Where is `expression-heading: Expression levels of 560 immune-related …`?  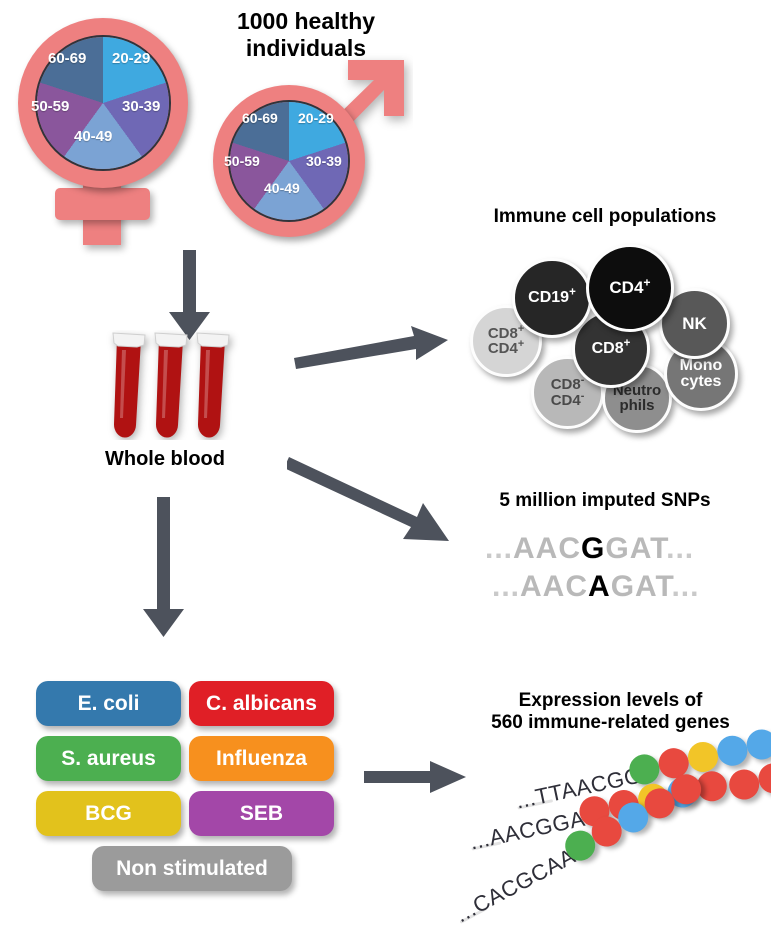 expression-heading: Expression levels of 560 immune-related … is located at coordinates (610, 712).